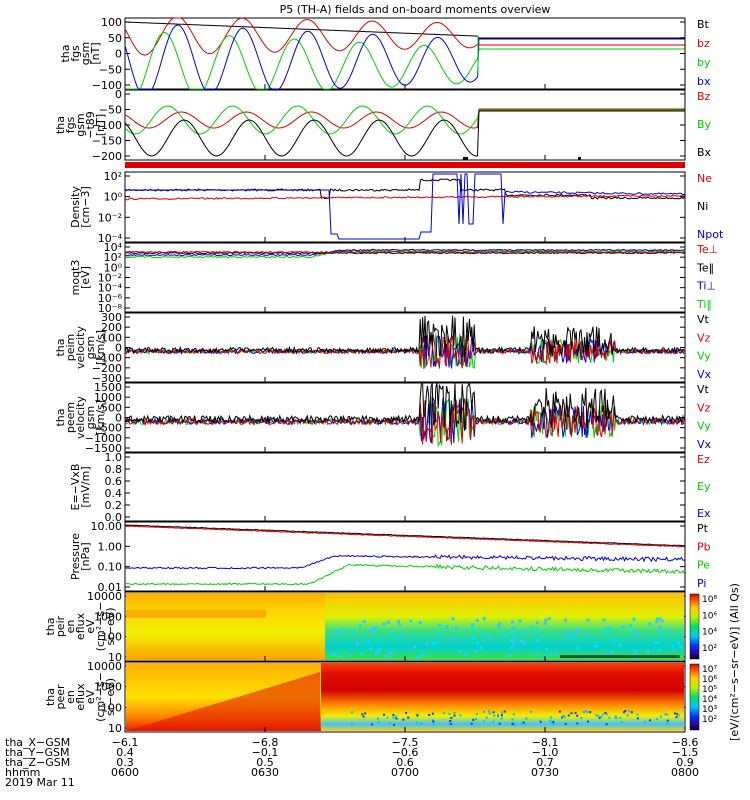 The image size is (750, 800). I want to click on footer-row-label: hhmm, so click(22, 772).